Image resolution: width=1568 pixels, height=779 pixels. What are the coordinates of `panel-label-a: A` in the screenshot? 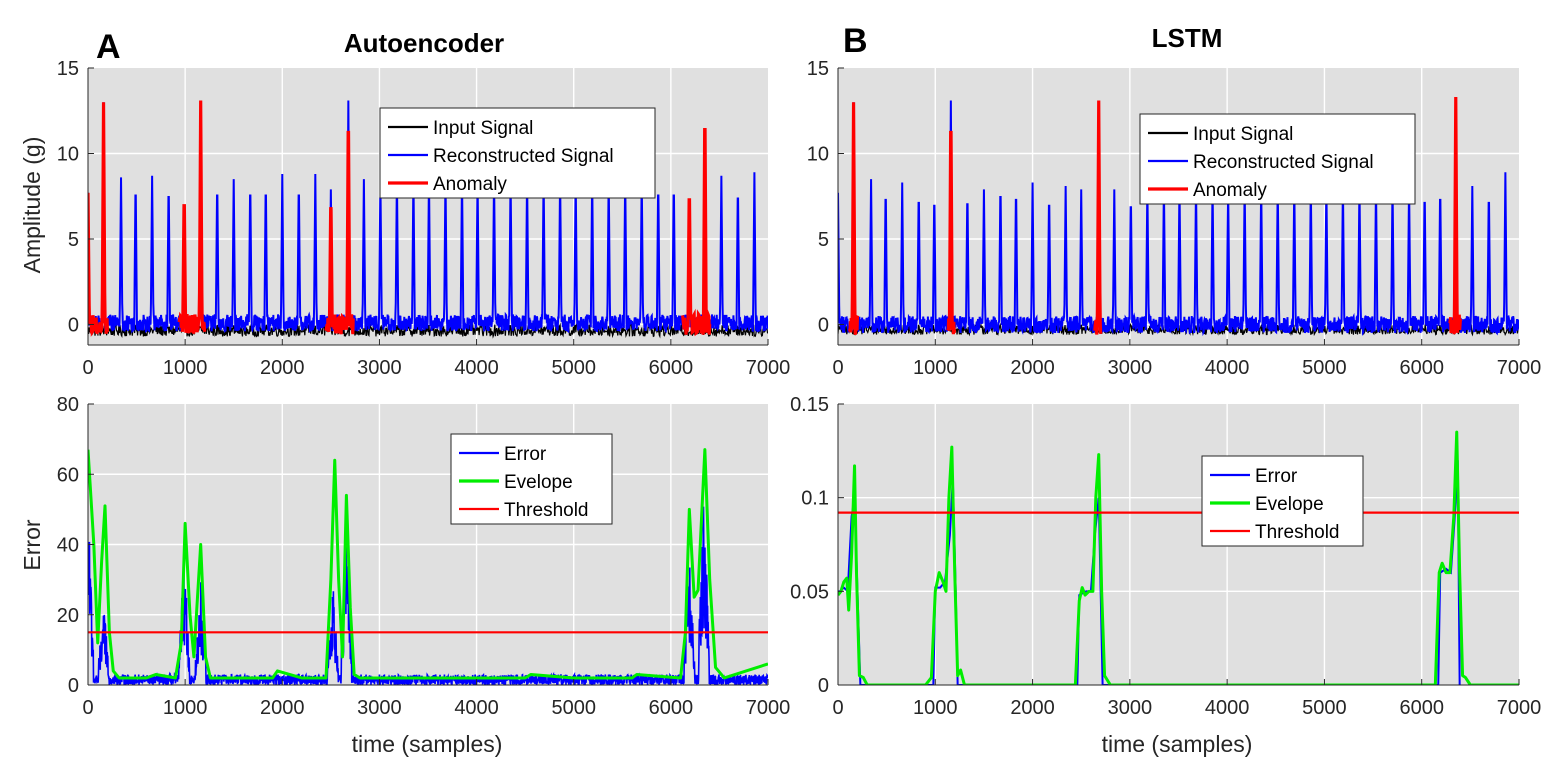 It's located at (108, 47).